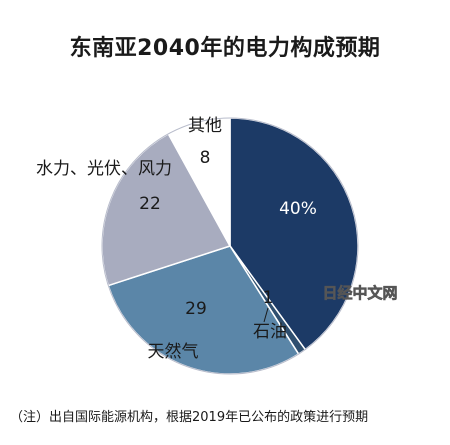  Describe the element at coordinates (104, 169) in the screenshot. I see `slice-name-label-3: 水力、光伏、风力` at that location.